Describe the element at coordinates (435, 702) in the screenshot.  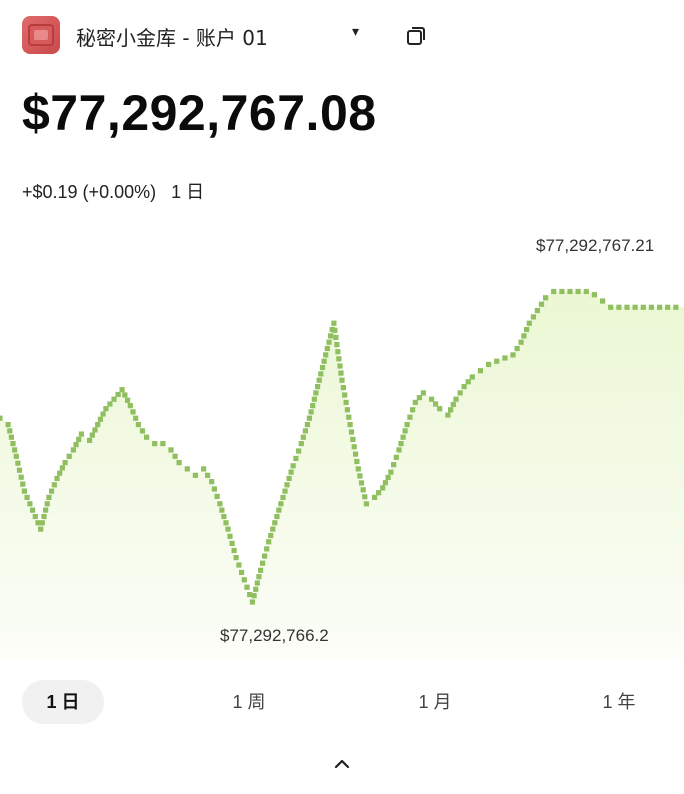
I see `range-1m-button: 1 月` at that location.